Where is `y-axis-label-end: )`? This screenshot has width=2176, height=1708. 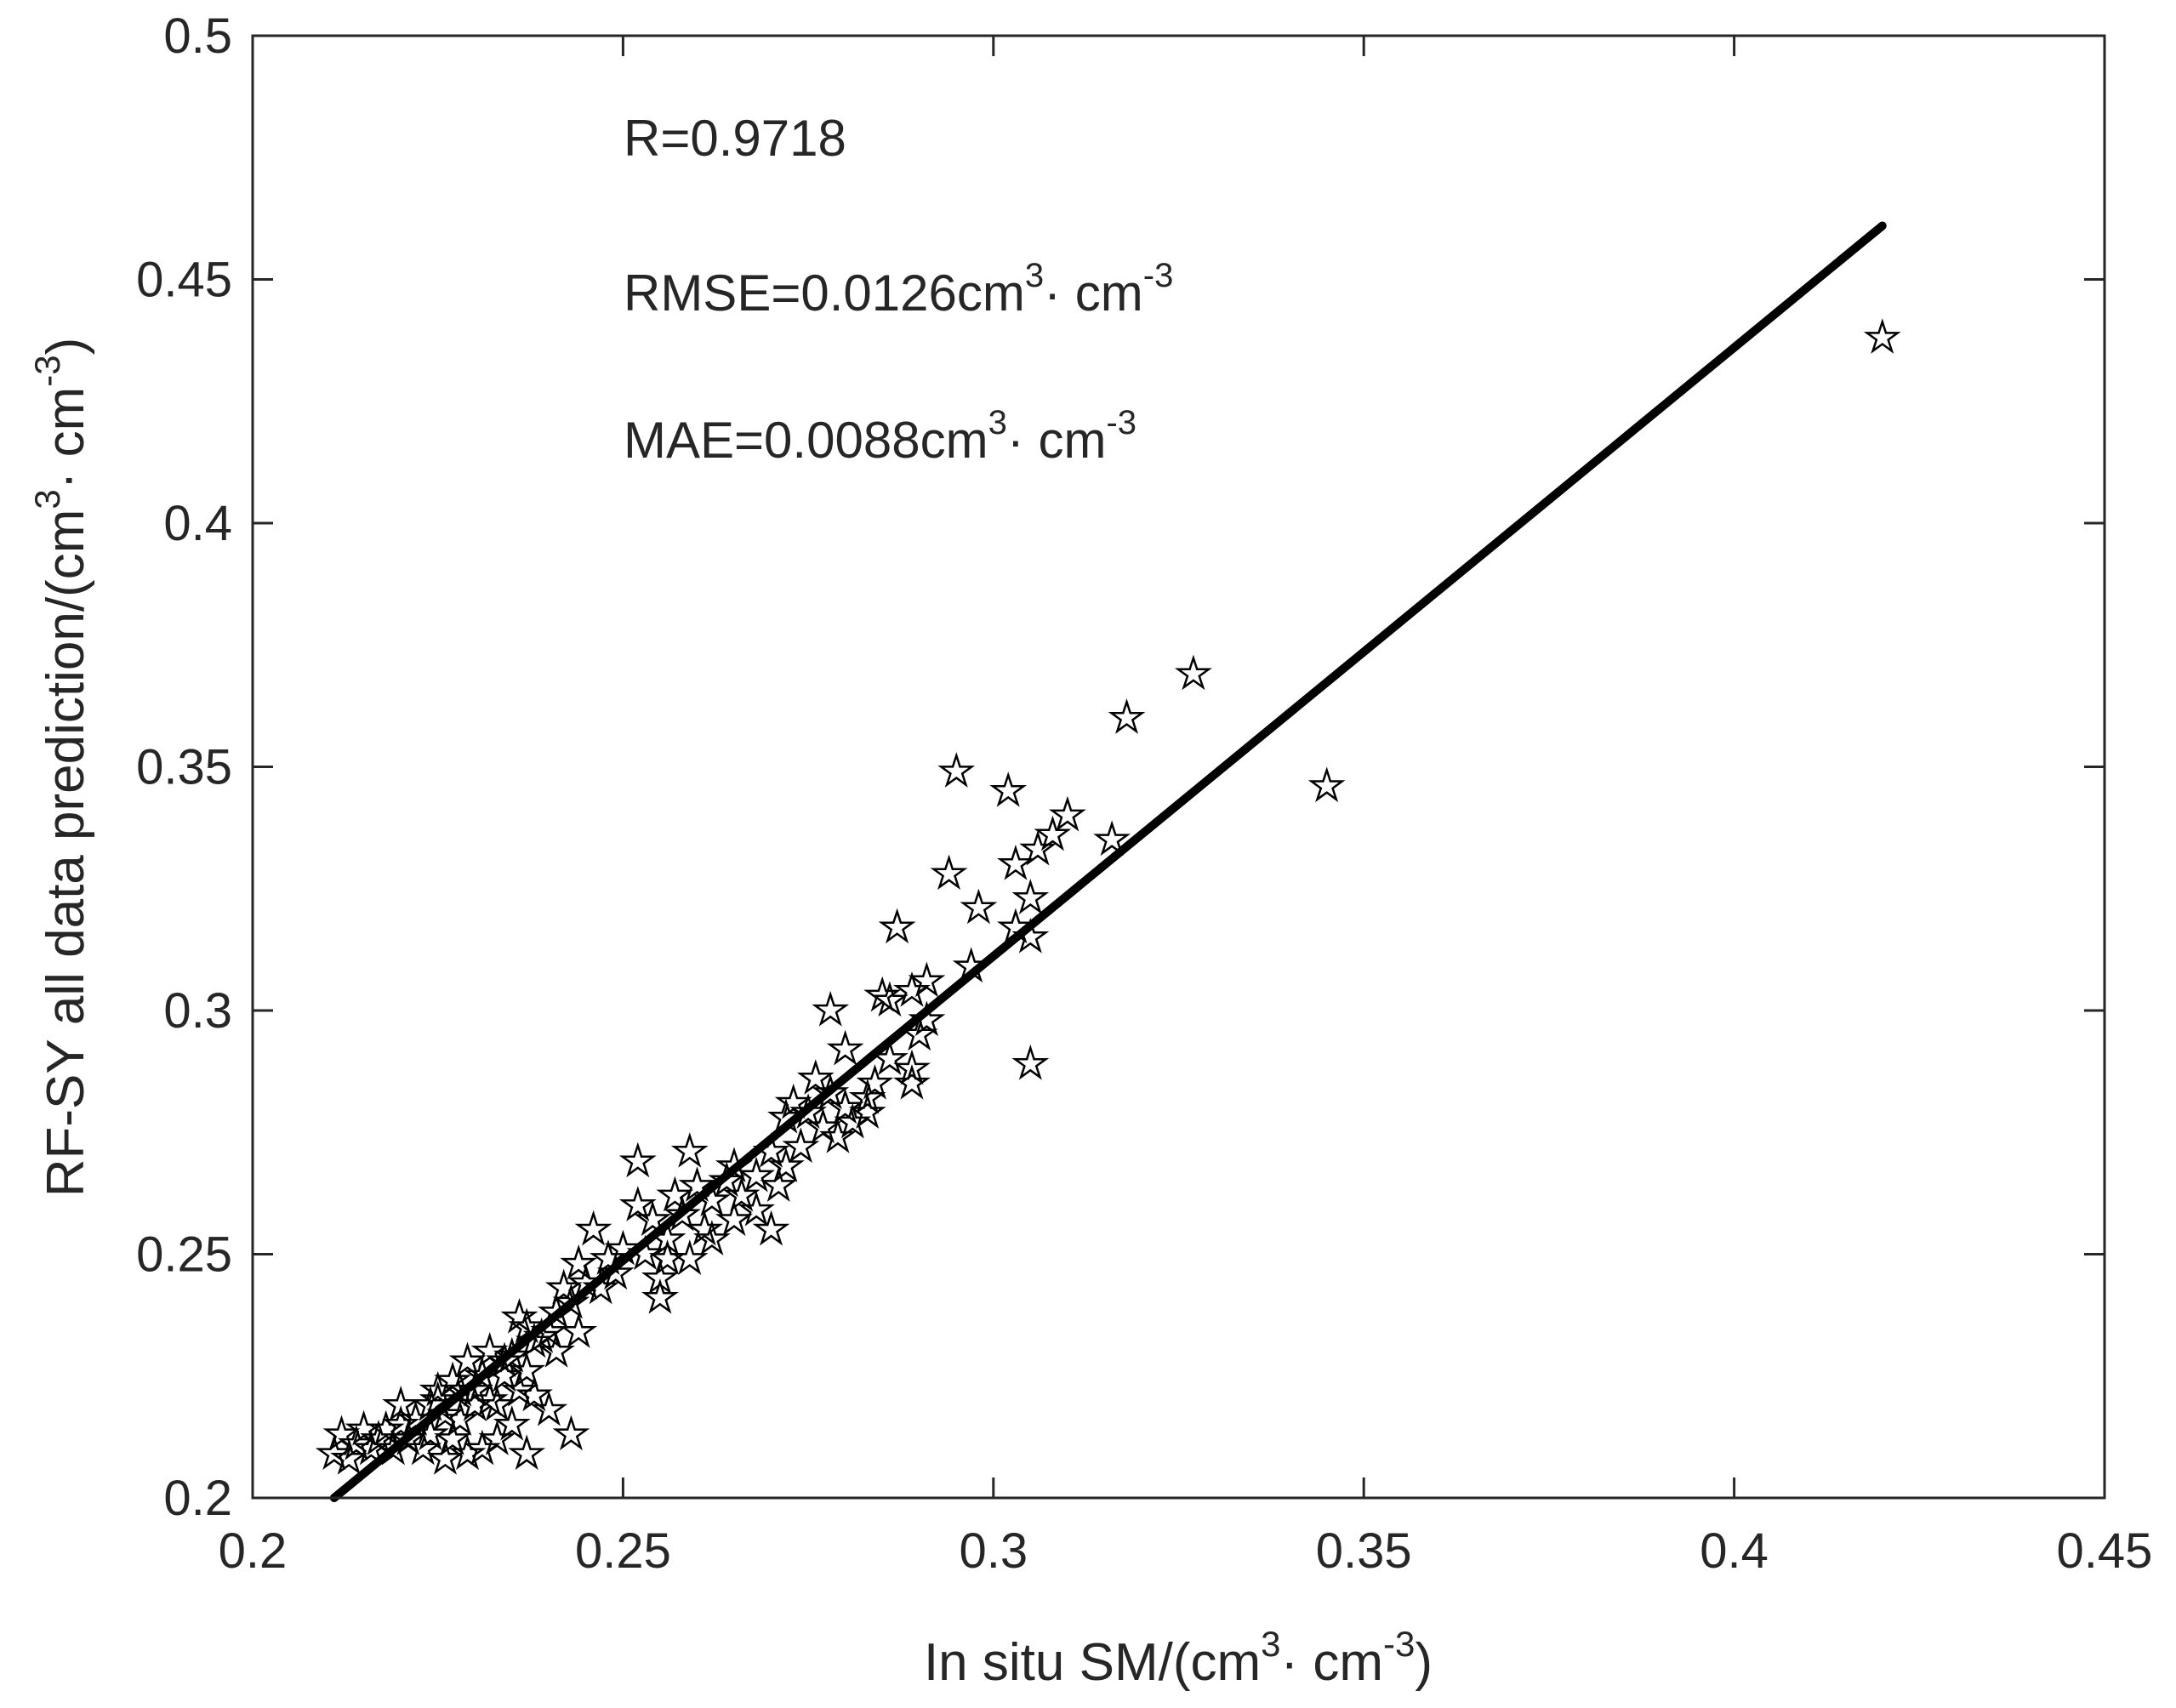
y-axis-label-end: ) is located at coordinates (66, 347).